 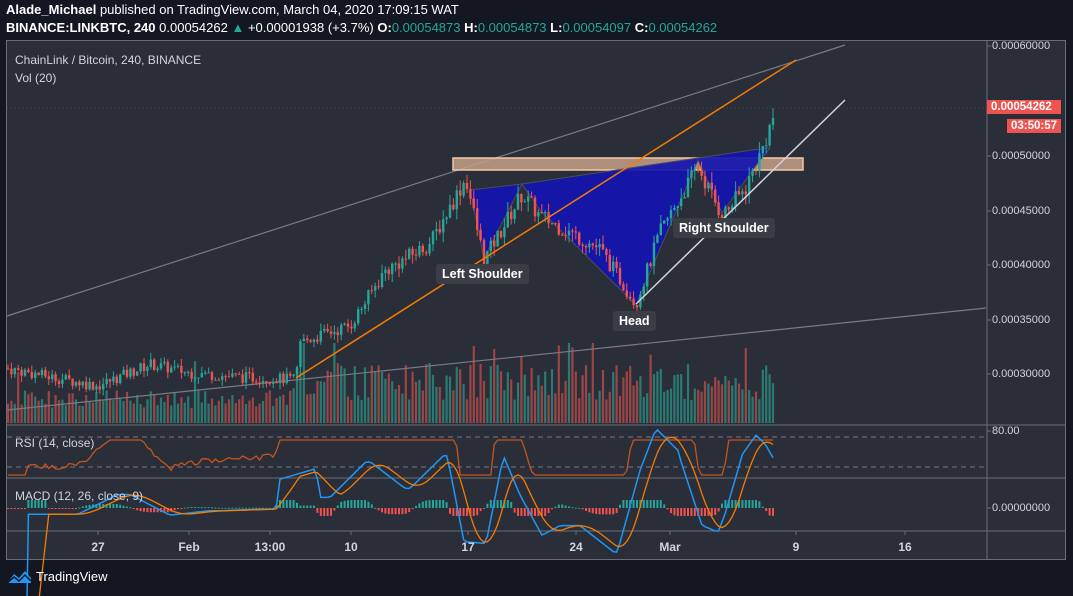 I want to click on tradingview-cloud-icon, so click(x=19, y=577).